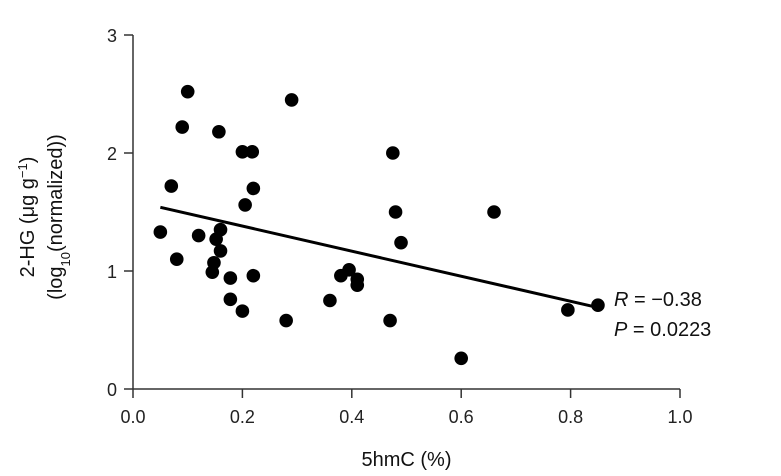 This screenshot has height=476, width=781. I want to click on y-tick-label: 1, so click(112, 272).